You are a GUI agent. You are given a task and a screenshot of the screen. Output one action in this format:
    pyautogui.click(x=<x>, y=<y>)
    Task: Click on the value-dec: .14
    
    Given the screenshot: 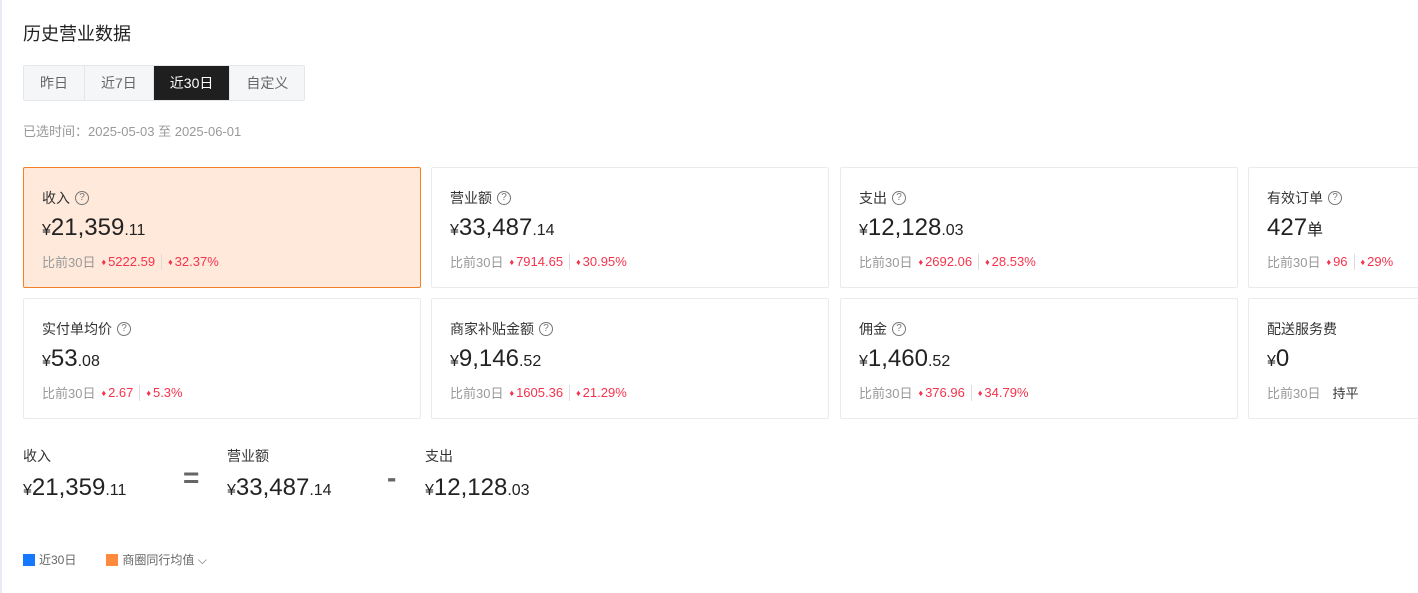 What is the action you would take?
    pyautogui.click(x=320, y=490)
    